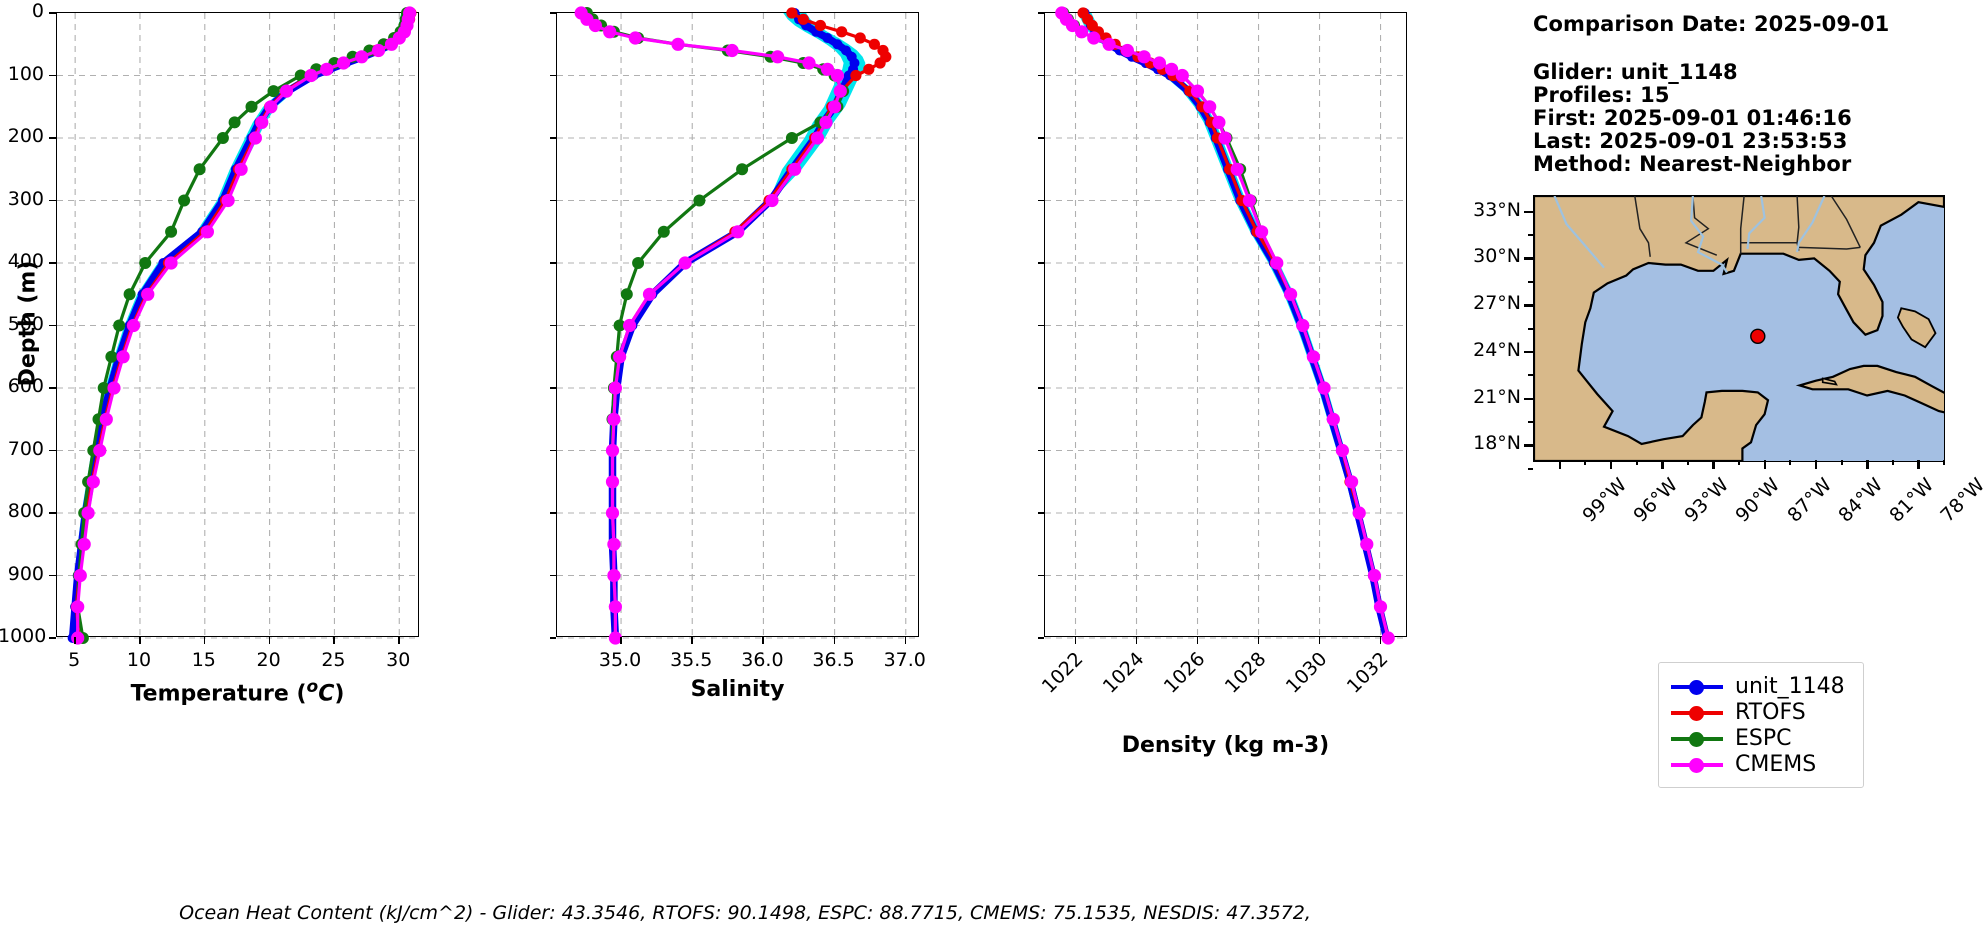 The image size is (1987, 934). Describe the element at coordinates (37, 11) in the screenshot. I see `ytick-label: 0` at that location.